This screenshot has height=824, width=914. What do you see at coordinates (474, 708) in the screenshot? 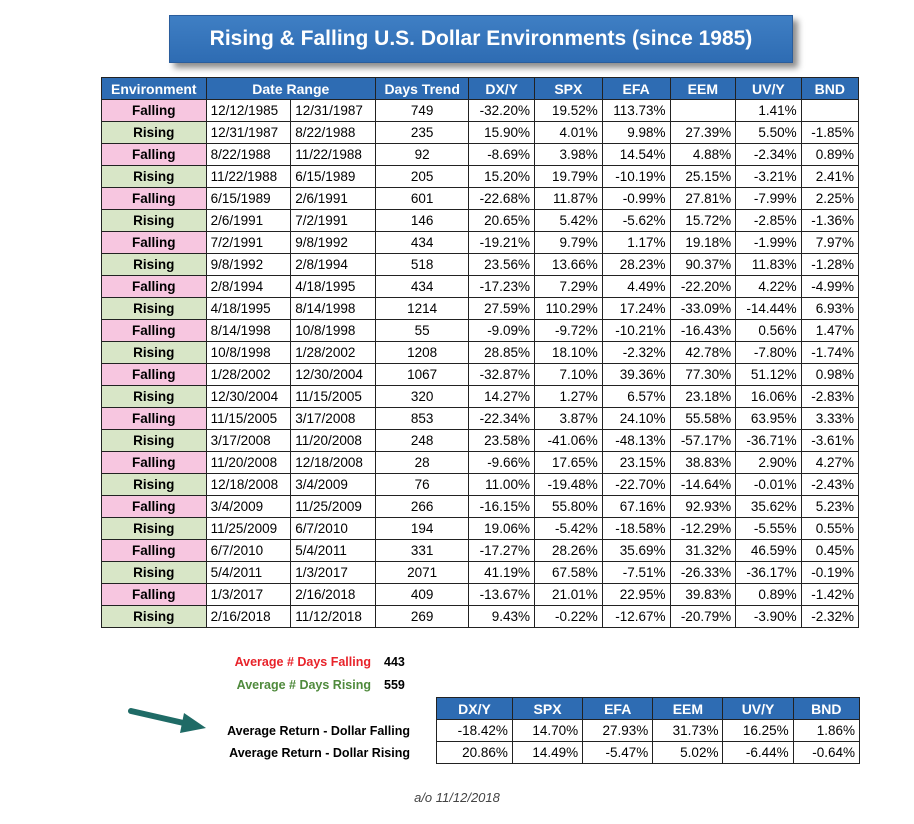
I see `summary-column-header: DX/Y` at bounding box center [474, 708].